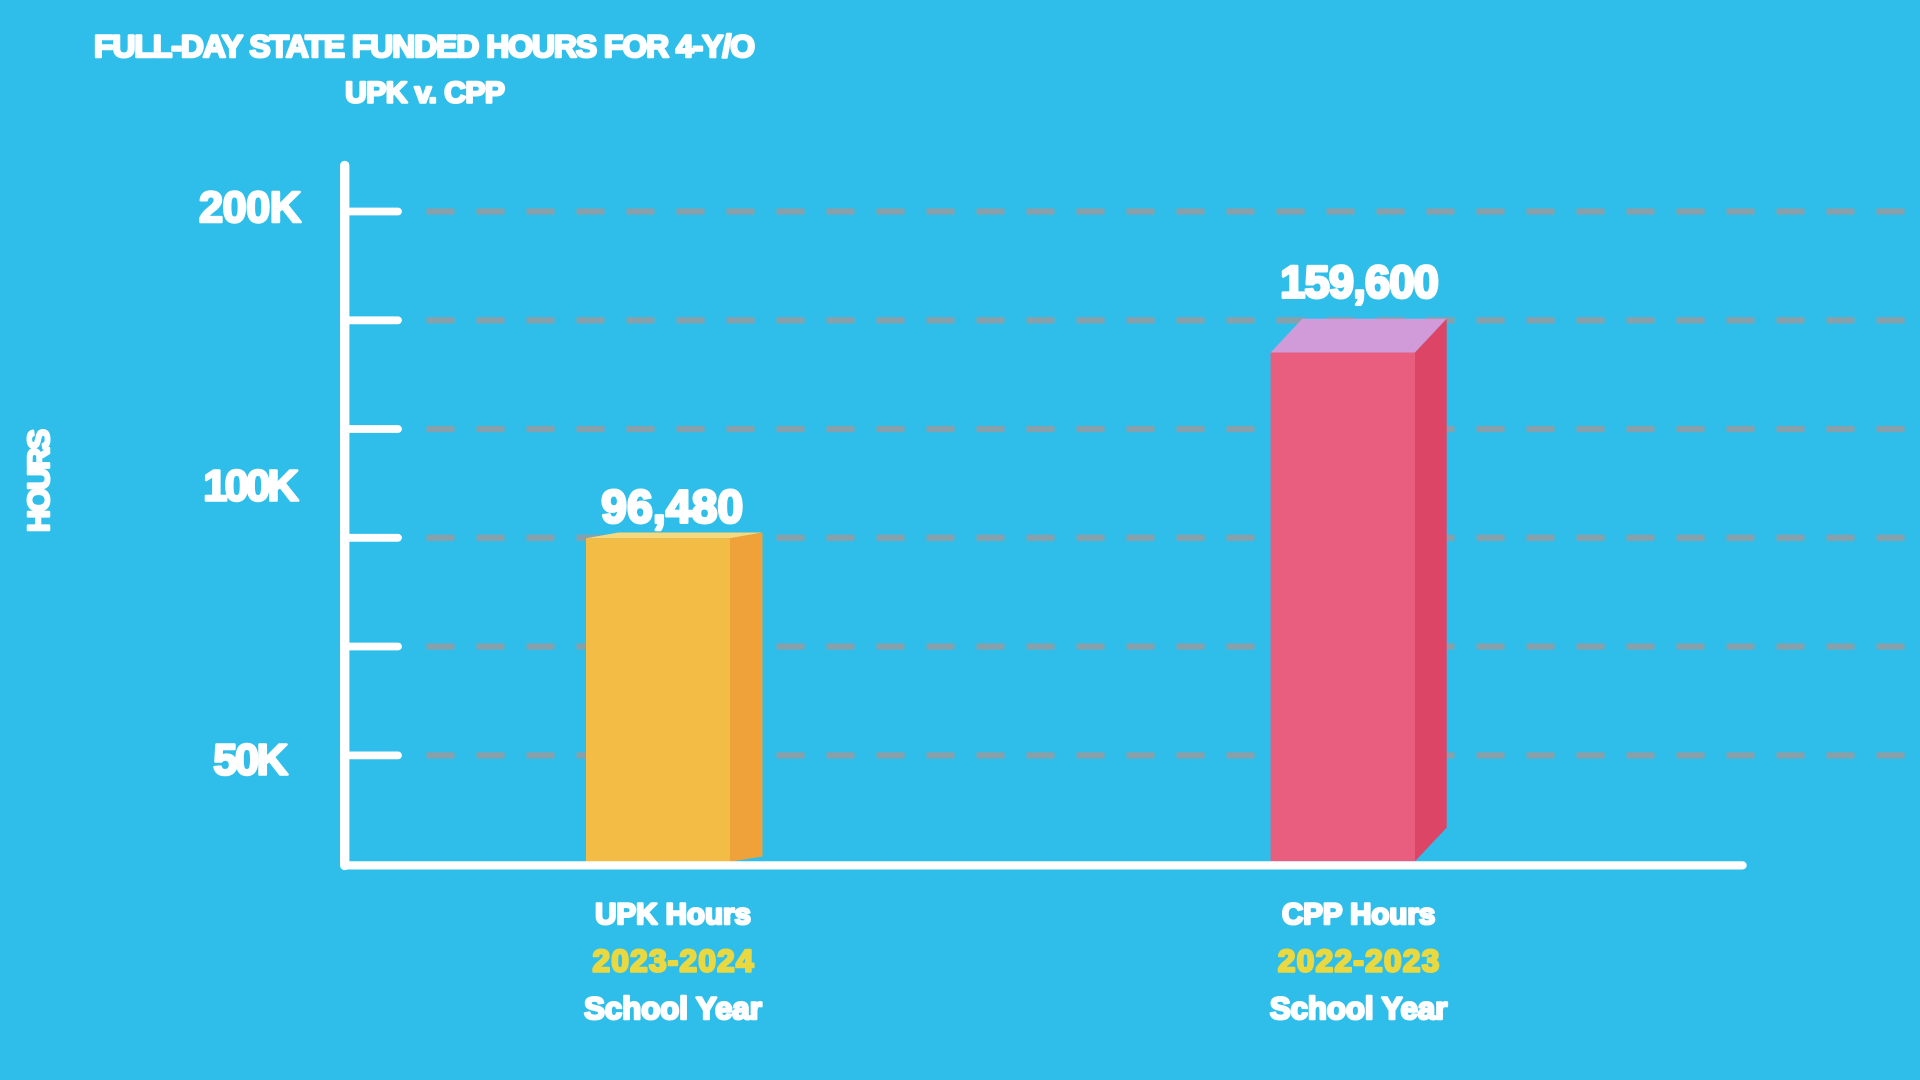 Image resolution: width=1920 pixels, height=1080 pixels. Describe the element at coordinates (425, 93) in the screenshot. I see `svg-text: UPK v. CPP` at that location.